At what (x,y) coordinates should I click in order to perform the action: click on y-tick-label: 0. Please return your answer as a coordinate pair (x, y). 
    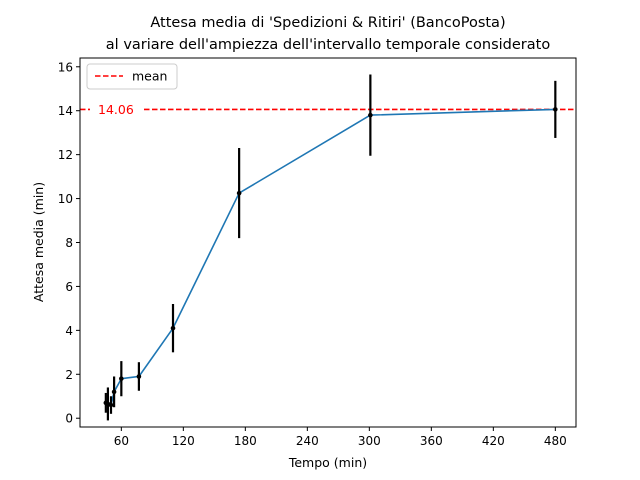
    Looking at the image, I should click on (69, 419).